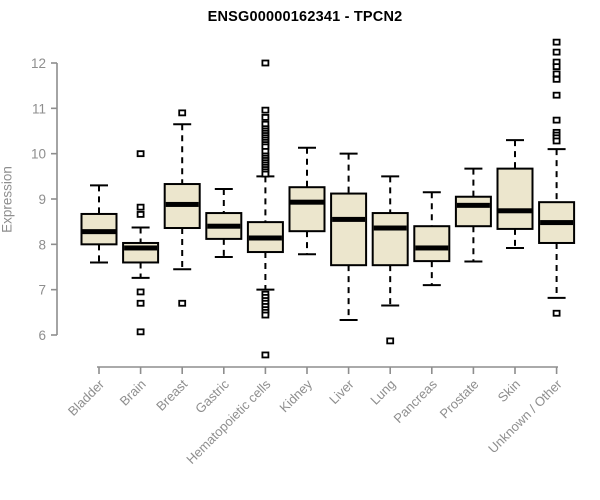 This screenshot has height=500, width=600. Describe the element at coordinates (305, 17) in the screenshot. I see `chart-title: ENSG00000162341 - TPCN2` at that location.